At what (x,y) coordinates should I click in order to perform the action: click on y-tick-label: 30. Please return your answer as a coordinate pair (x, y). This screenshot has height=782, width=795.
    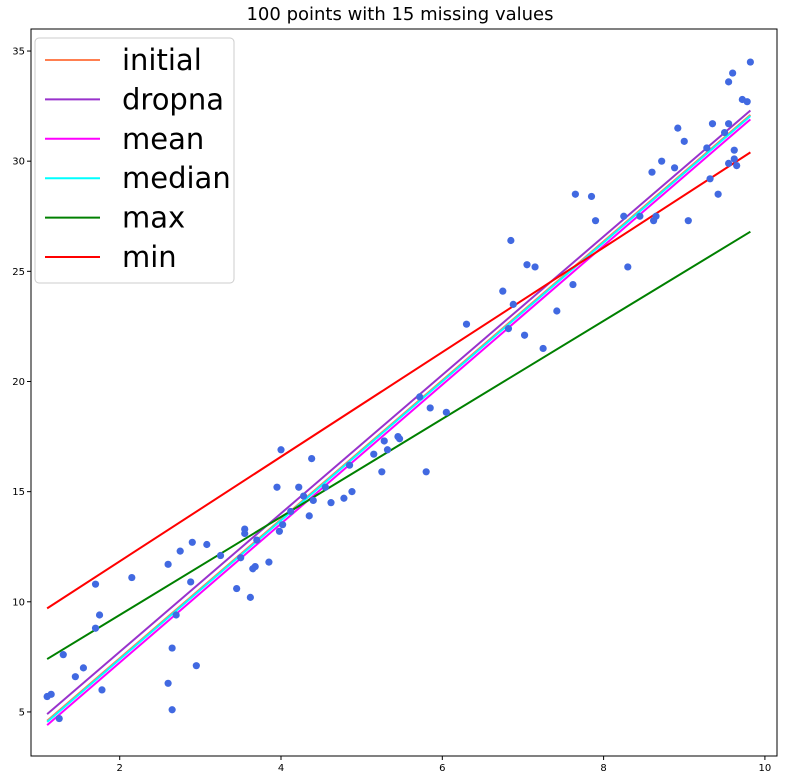
    Looking at the image, I should click on (18, 162).